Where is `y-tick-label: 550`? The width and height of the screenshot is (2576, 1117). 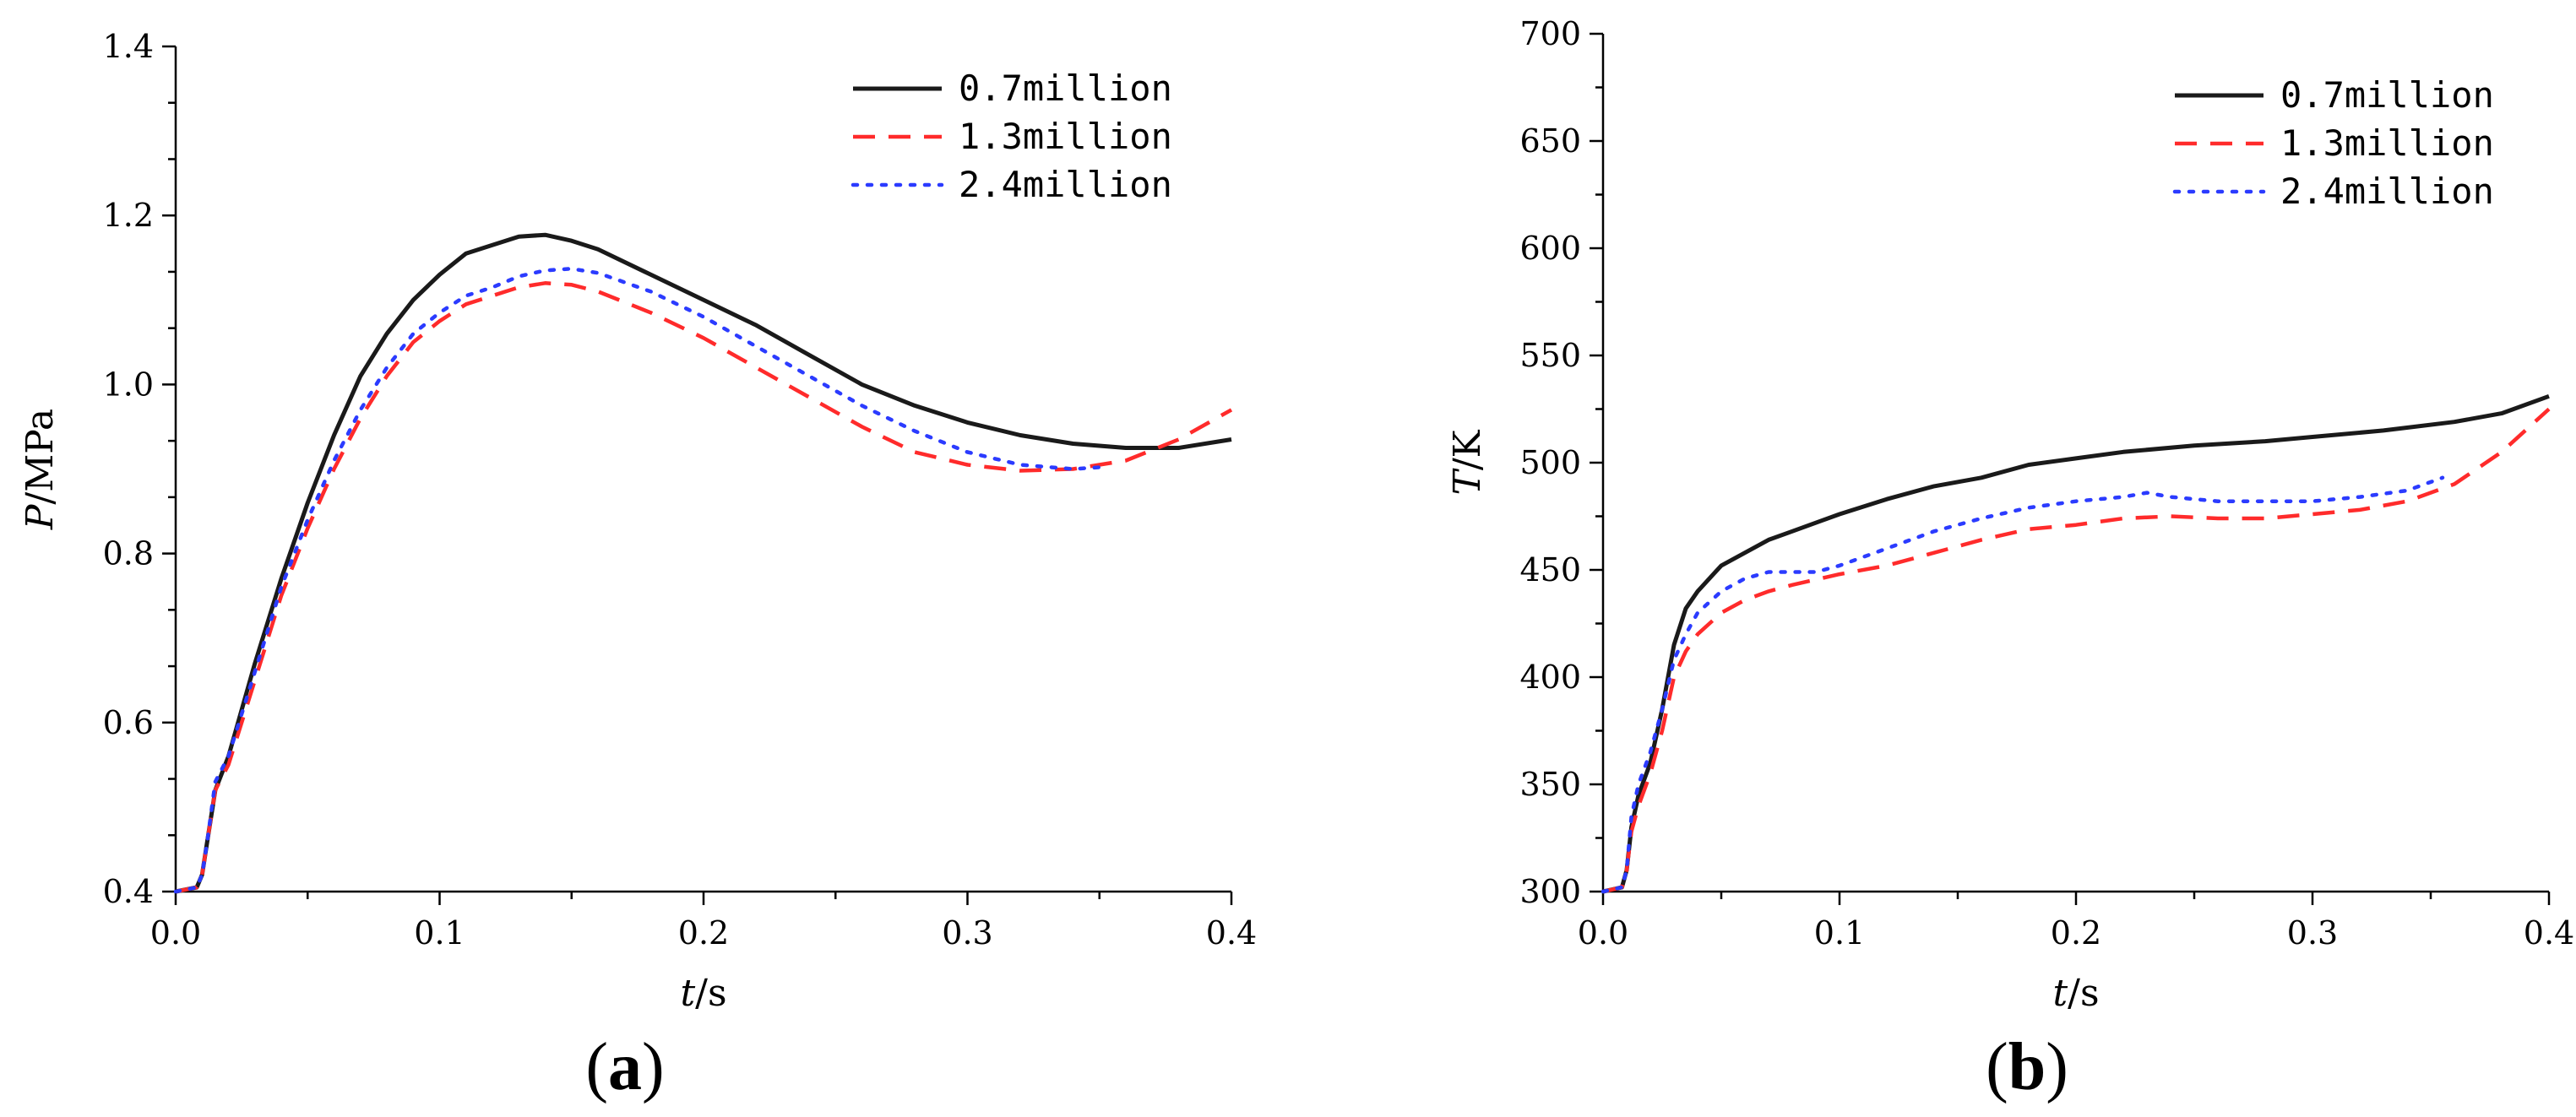 y-tick-label: 550 is located at coordinates (1550, 355).